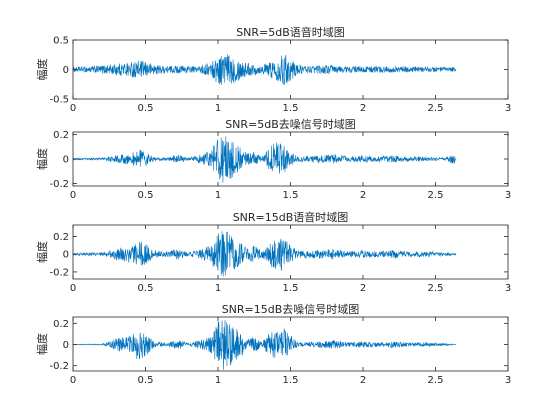 The height and width of the screenshot is (420, 560). I want to click on subplot-title: SNR=5dB去噪信号时域图, so click(290, 124).